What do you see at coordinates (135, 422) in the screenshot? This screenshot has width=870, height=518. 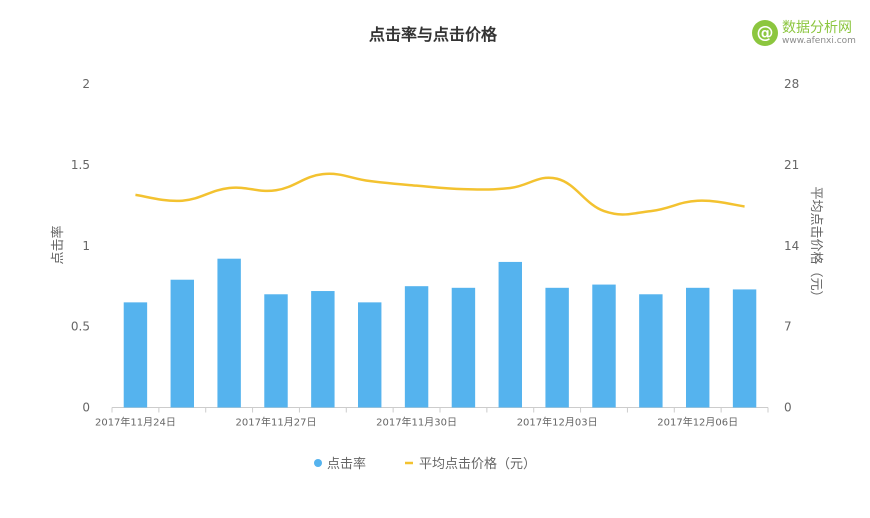 I see `x-tick-label: 2017年11月24日` at bounding box center [135, 422].